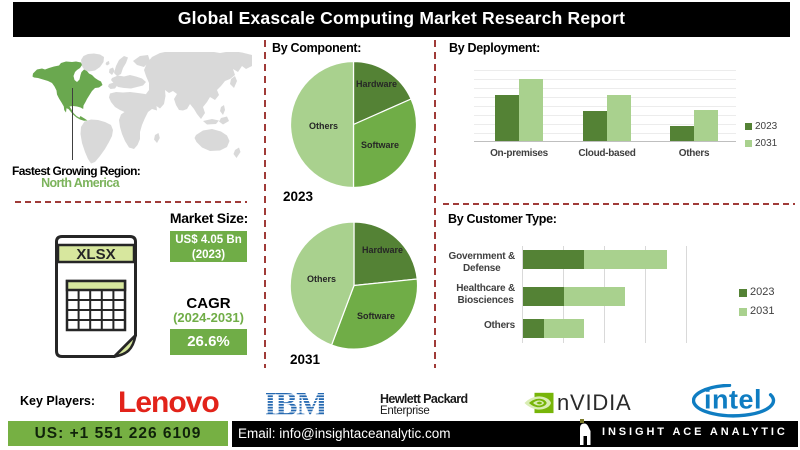 The image size is (800, 450). Describe the element at coordinates (95, 254) in the screenshot. I see `svg-text: XLSX` at that location.